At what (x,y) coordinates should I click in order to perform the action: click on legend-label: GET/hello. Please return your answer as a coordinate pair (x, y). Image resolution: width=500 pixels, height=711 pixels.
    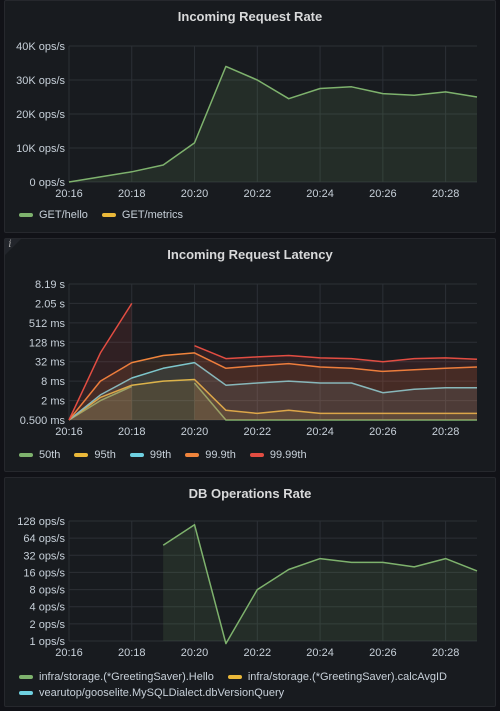
    Looking at the image, I should click on (63, 215).